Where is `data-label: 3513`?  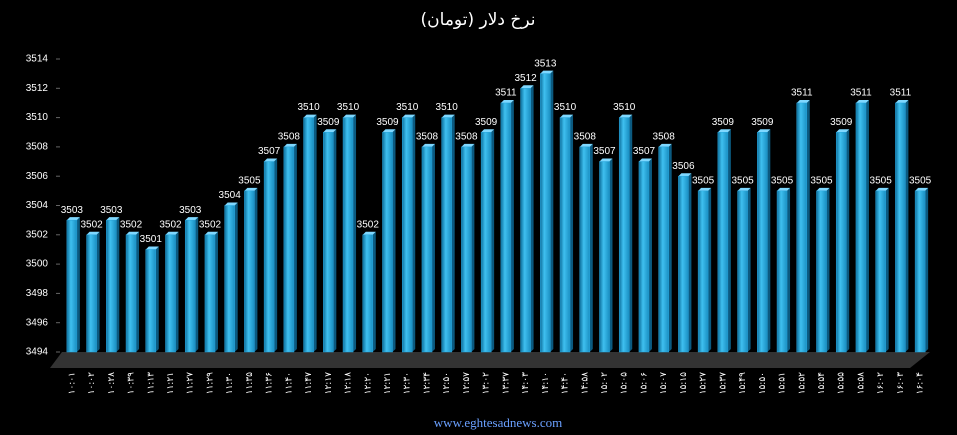
data-label: 3513 is located at coordinates (545, 63).